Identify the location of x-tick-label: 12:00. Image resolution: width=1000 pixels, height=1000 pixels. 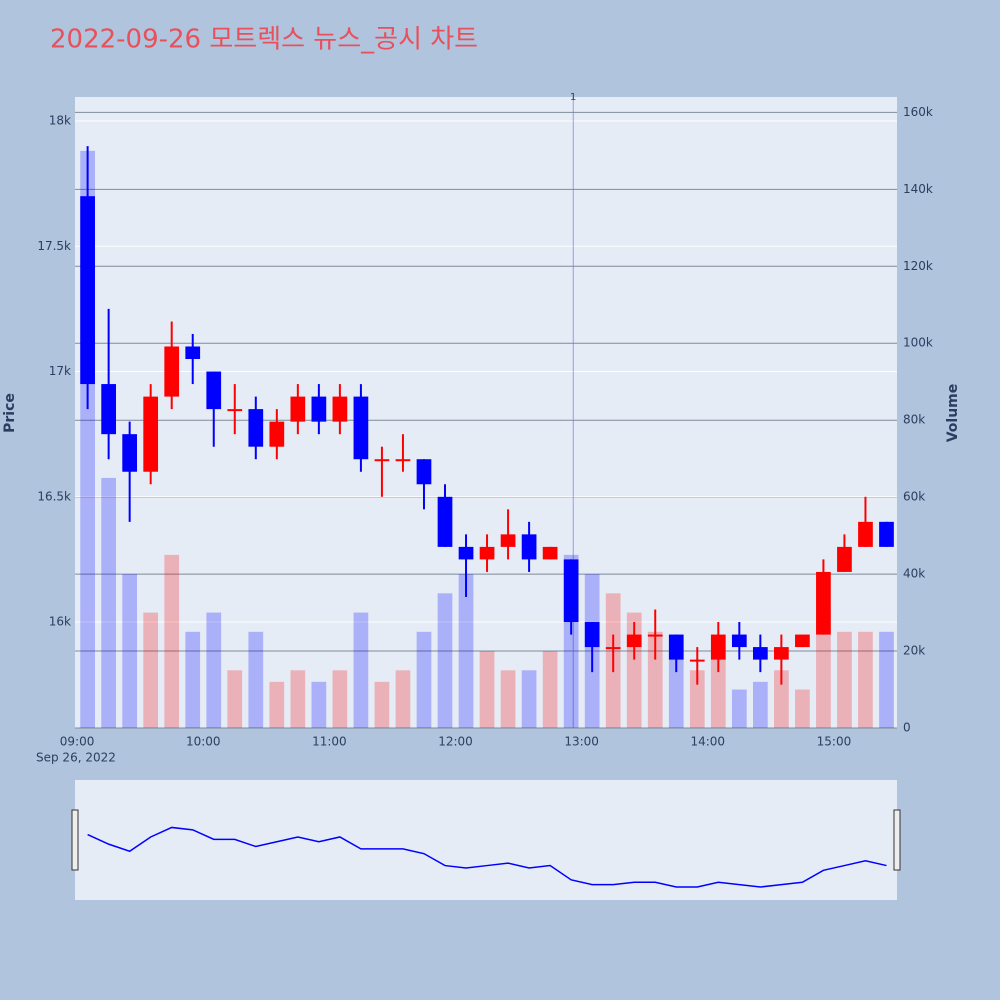
(455, 742).